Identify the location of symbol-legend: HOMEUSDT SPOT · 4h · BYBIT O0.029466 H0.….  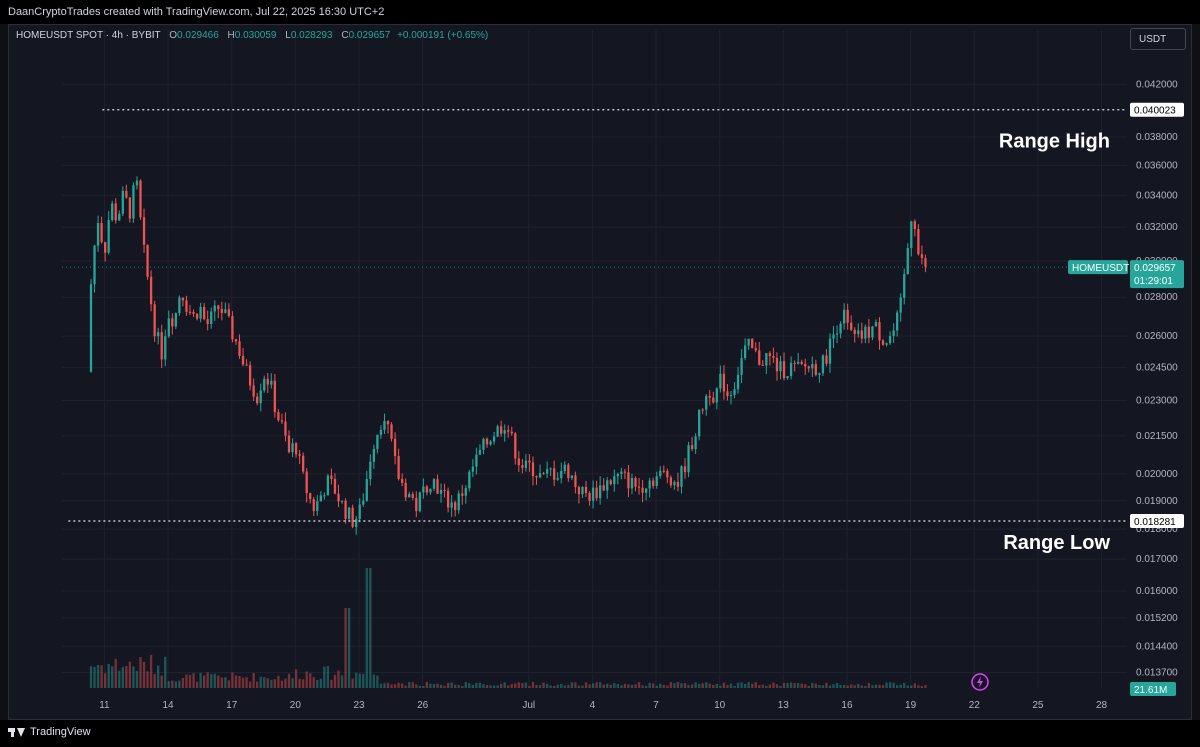
(252, 35).